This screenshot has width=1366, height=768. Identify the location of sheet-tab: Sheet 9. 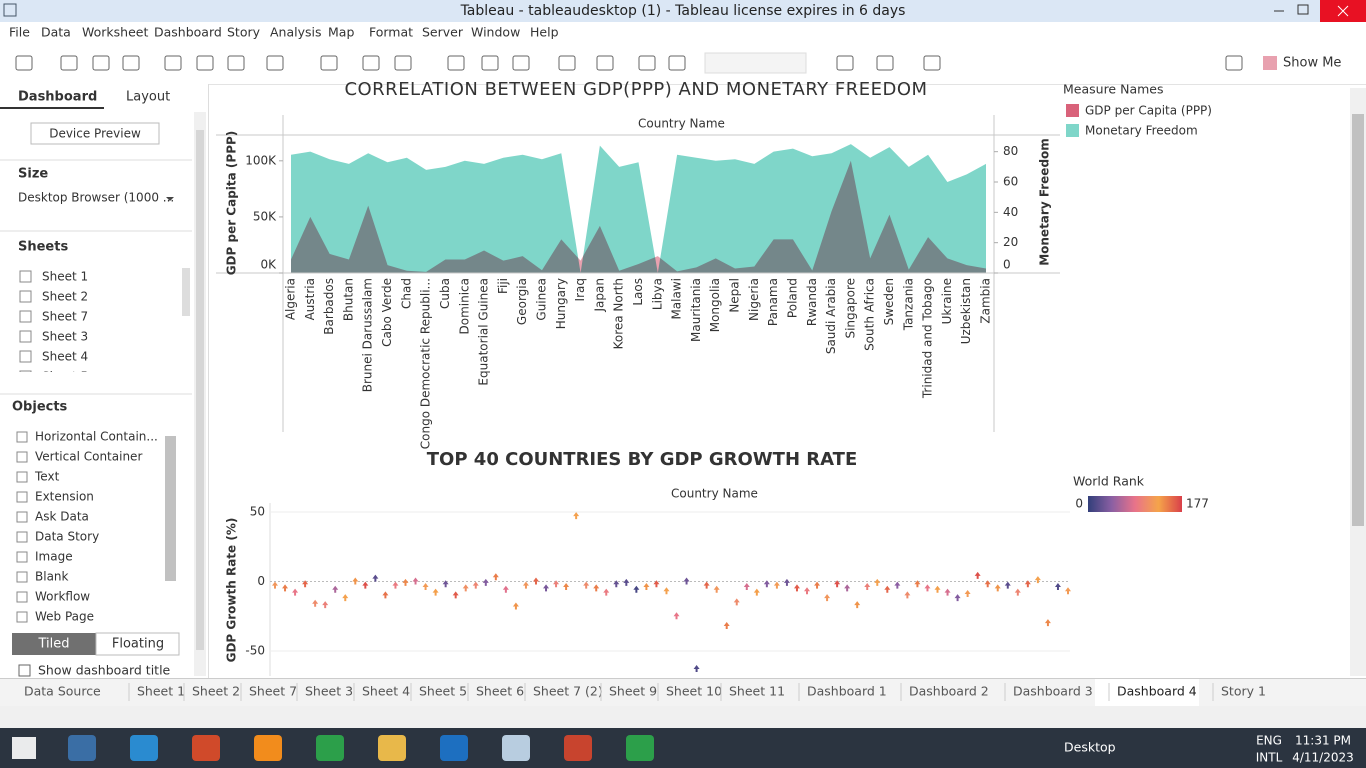
(633, 691).